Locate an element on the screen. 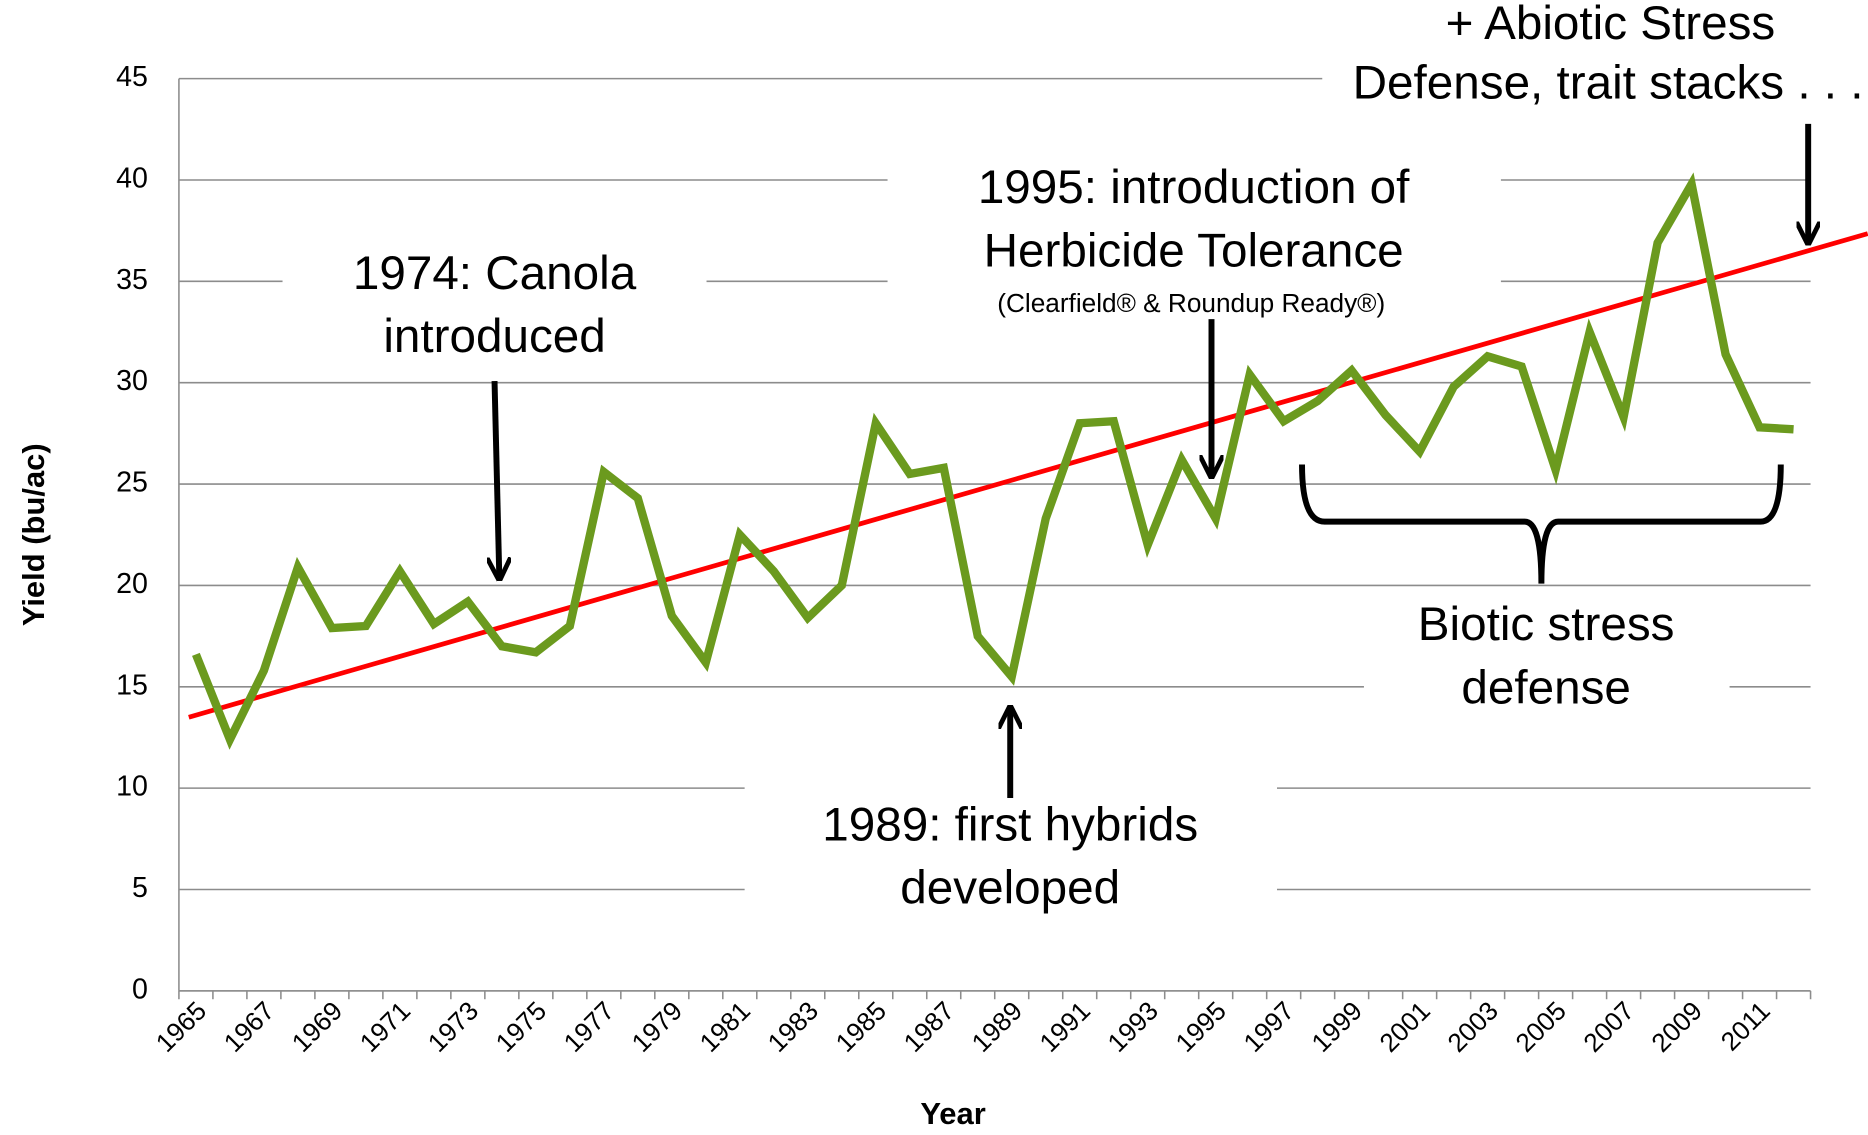 The width and height of the screenshot is (1868, 1135). y-tick-label: 10 is located at coordinates (132, 787).